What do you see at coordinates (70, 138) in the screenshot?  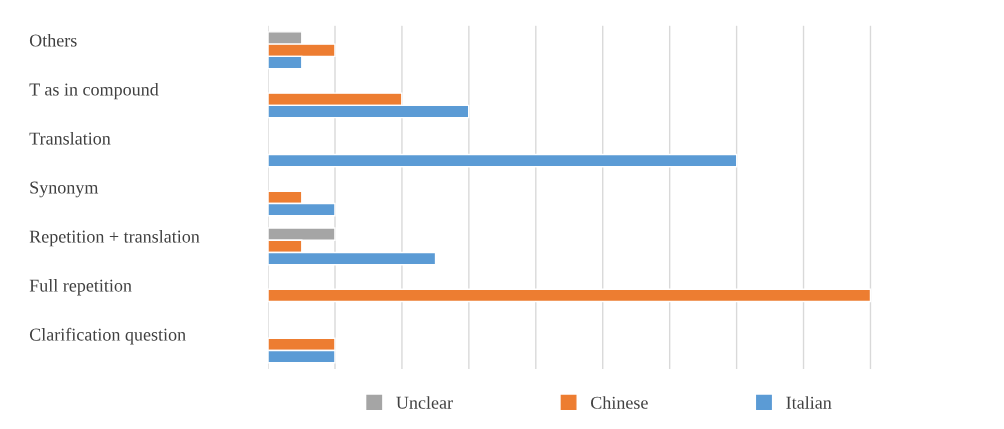 I see `y-tick-label: Translation` at bounding box center [70, 138].